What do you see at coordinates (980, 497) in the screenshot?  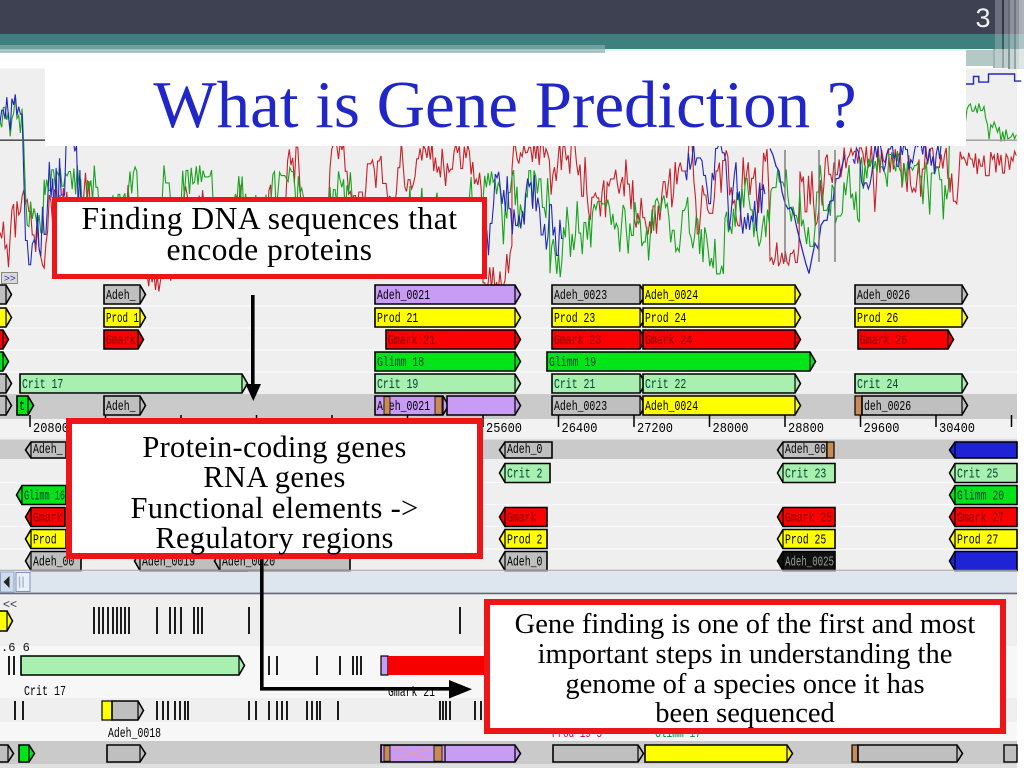 I see `svg-text: Glimm 20` at bounding box center [980, 497].